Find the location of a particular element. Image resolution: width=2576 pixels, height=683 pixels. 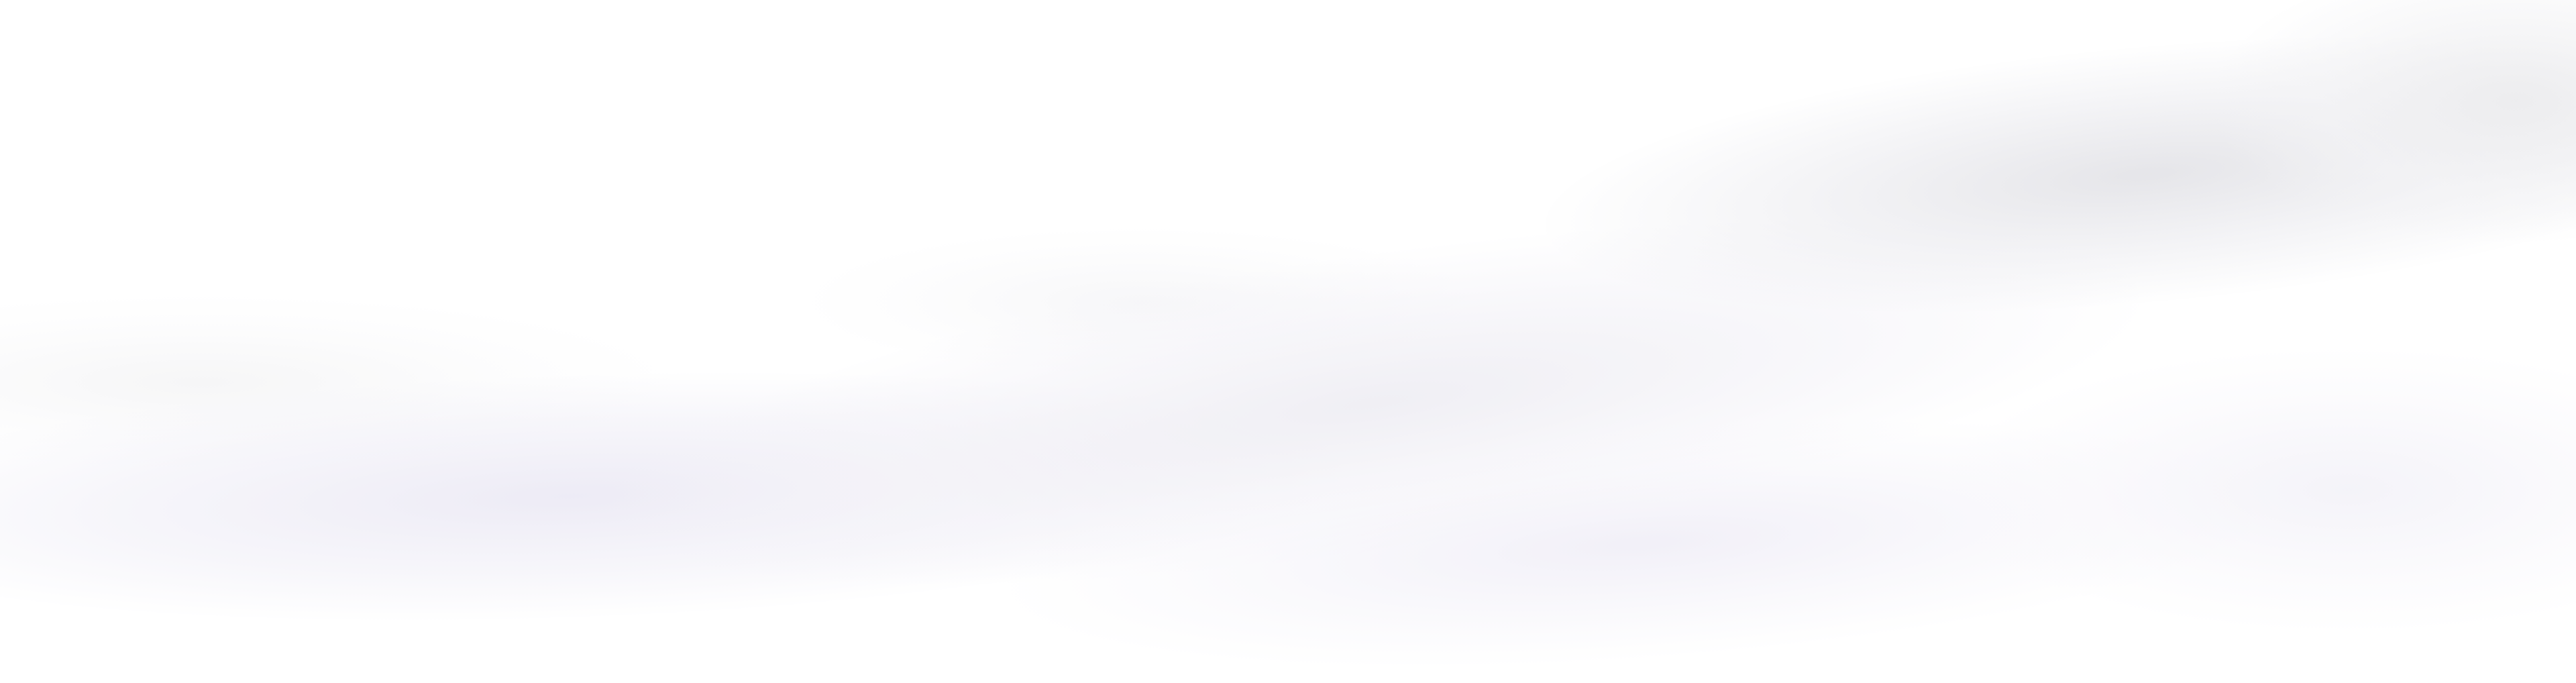

blur-smudge-lower-right is located at coordinates (2260, 490).